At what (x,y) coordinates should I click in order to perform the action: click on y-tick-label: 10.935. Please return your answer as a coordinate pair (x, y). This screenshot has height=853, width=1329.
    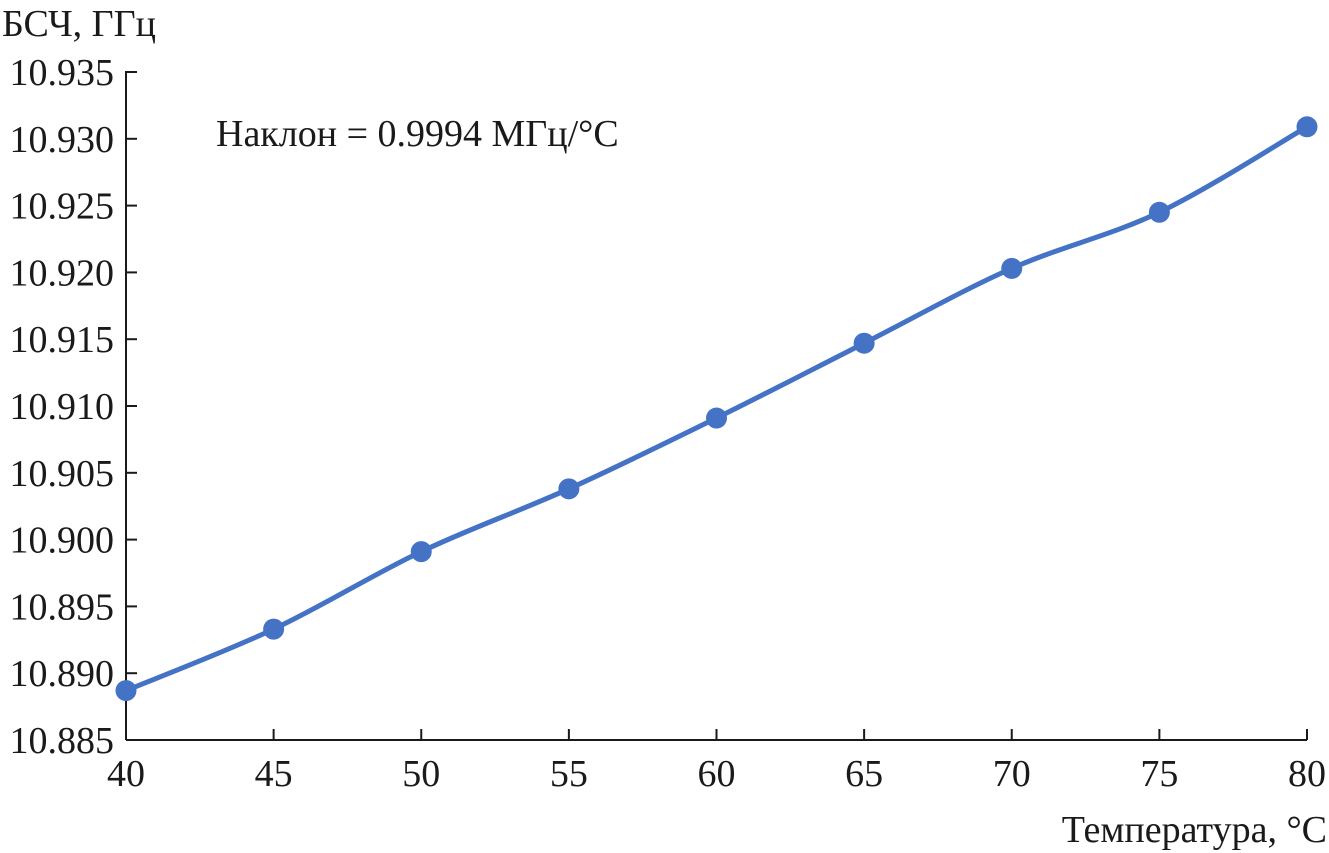
    Looking at the image, I should click on (62, 73).